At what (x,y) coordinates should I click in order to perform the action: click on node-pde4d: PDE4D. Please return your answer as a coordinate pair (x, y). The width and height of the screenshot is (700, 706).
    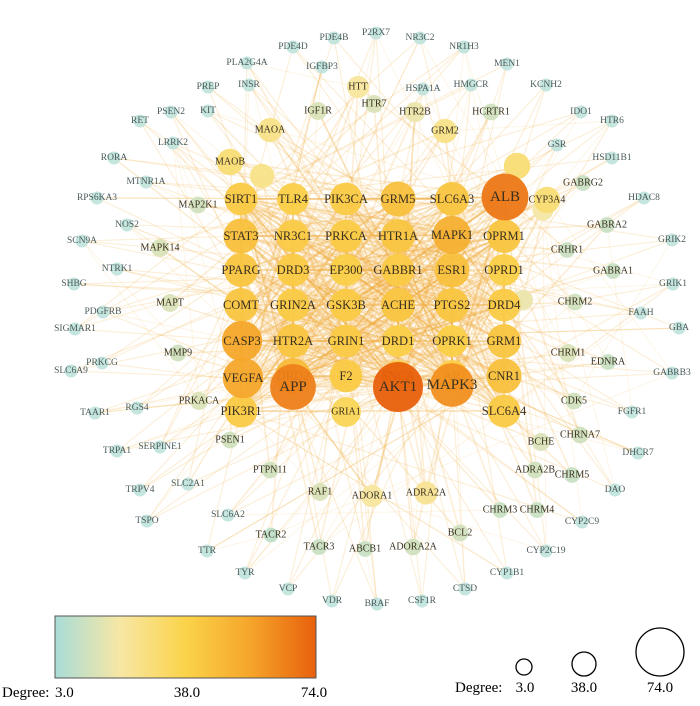
    Looking at the image, I should click on (293, 47).